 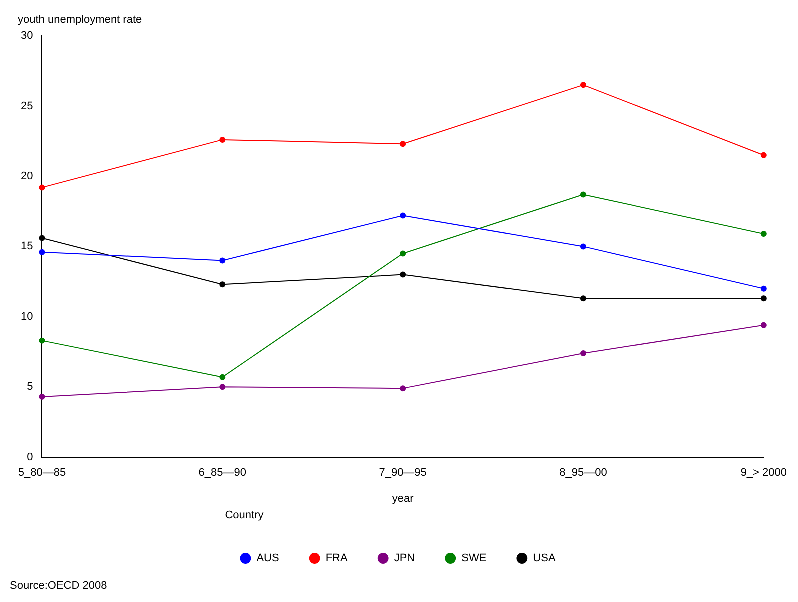 I want to click on y-tick-label: 0, so click(x=30, y=457).